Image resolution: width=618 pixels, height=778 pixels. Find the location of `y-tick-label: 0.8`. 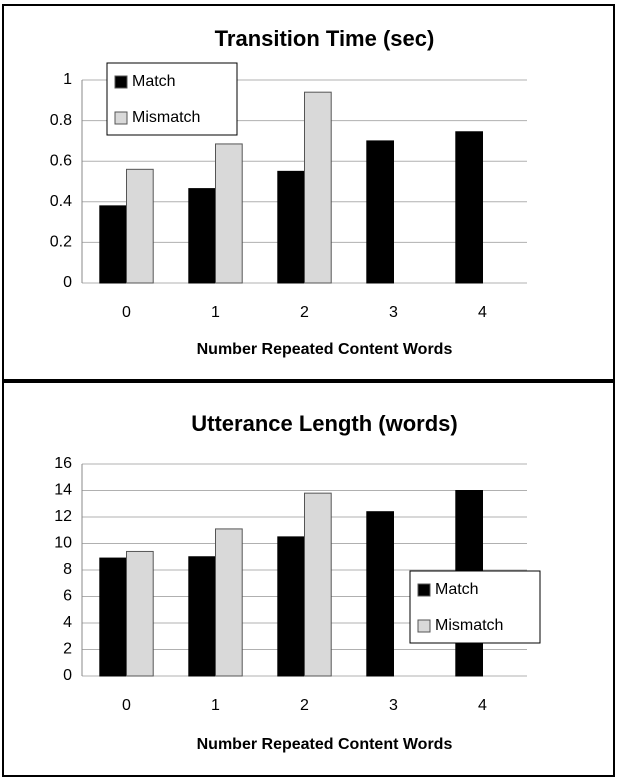

y-tick-label: 0.8 is located at coordinates (61, 120).